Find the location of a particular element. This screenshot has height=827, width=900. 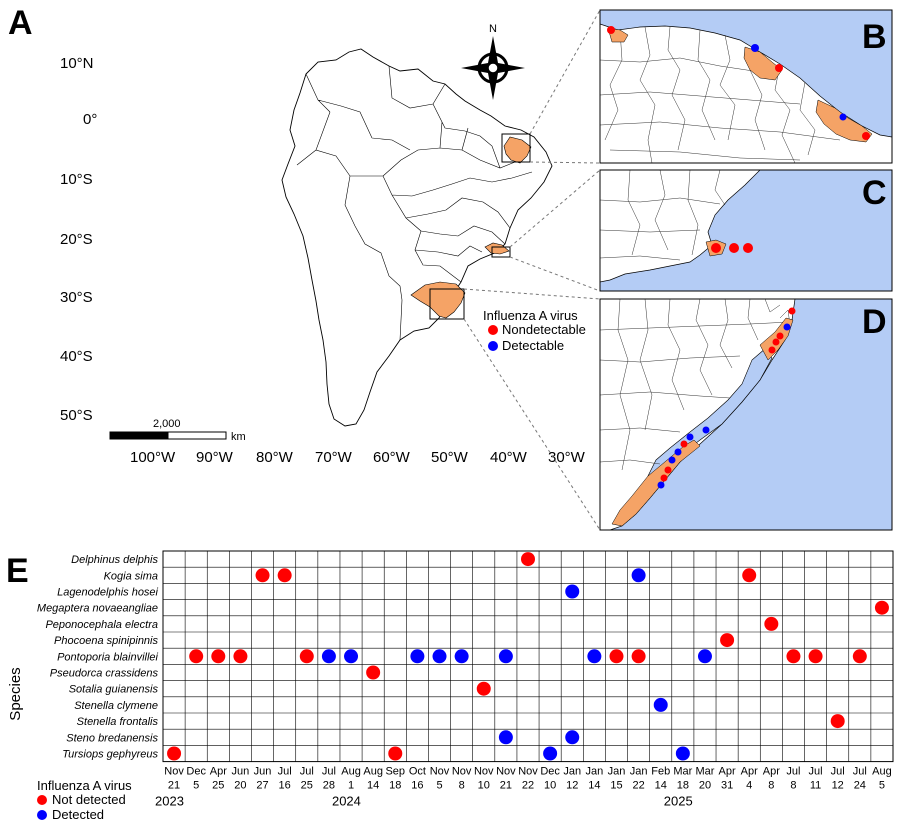

panel-c-letter: C is located at coordinates (874, 193).